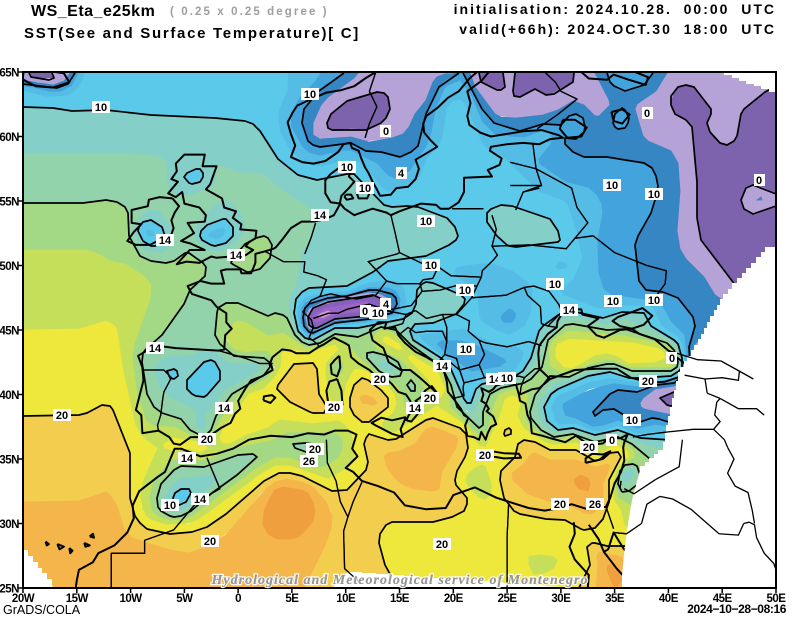  I want to click on svg-text: 10W, so click(131, 599).